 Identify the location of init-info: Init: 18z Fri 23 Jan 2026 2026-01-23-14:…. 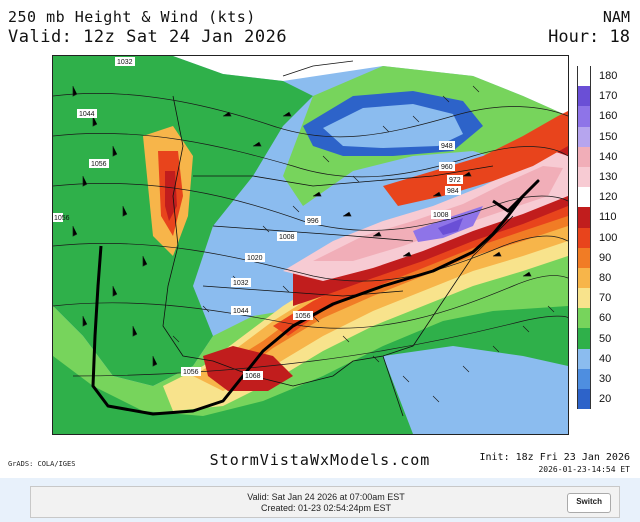
(554, 463).